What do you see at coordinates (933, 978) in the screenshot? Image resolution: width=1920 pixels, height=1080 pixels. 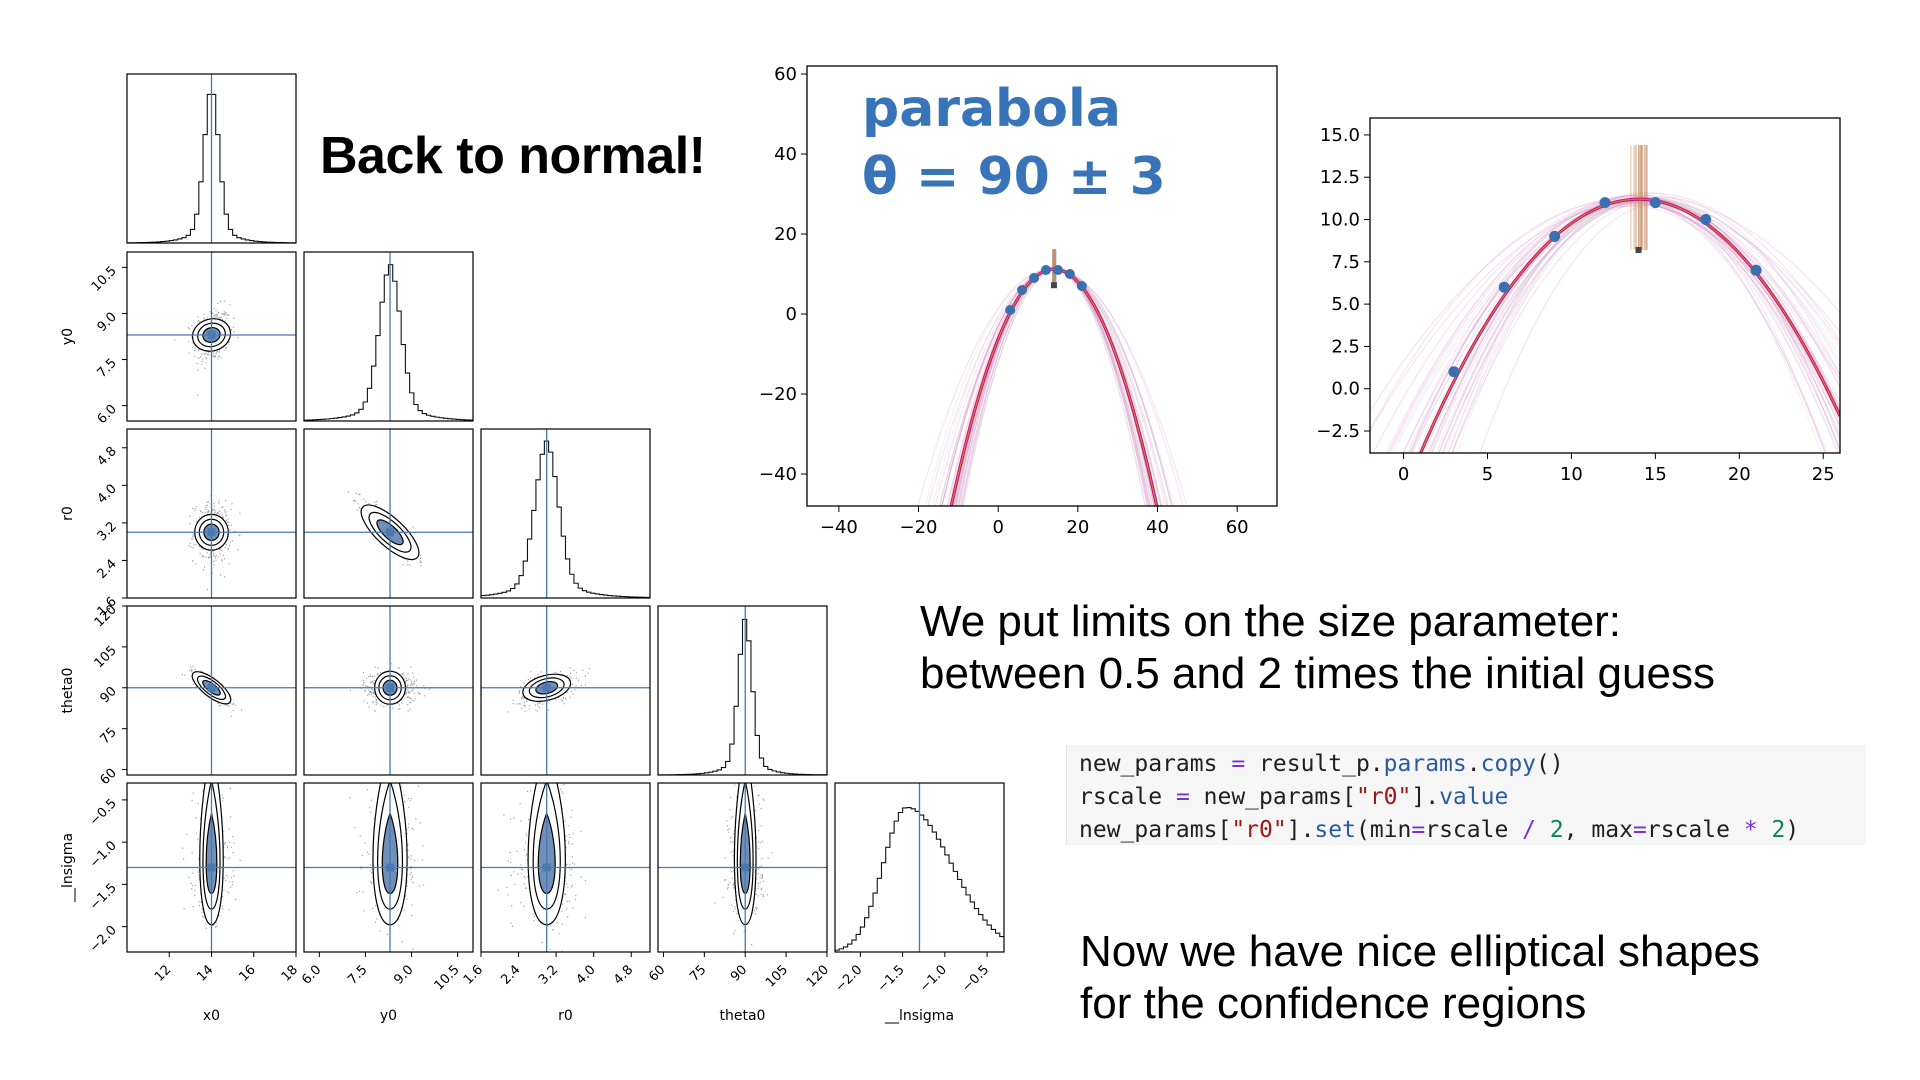 I see `x-tick-label: −1.0` at bounding box center [933, 978].